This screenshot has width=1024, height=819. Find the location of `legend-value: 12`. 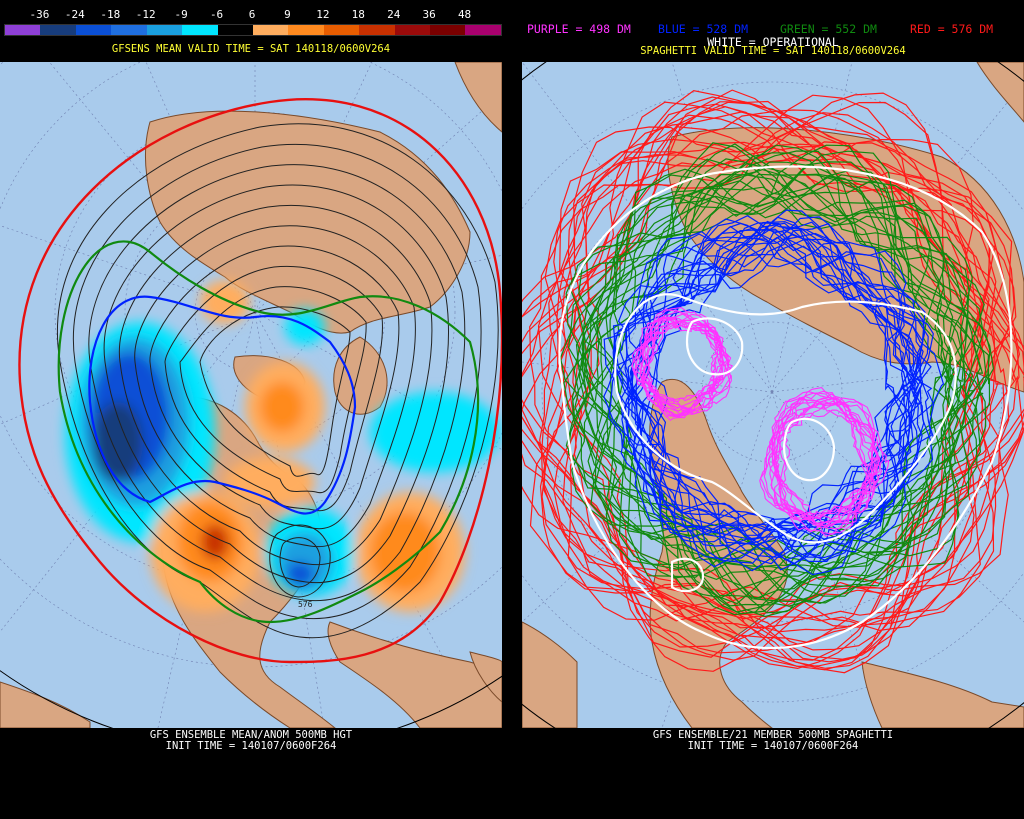

legend-value: 12 is located at coordinates (323, 14).